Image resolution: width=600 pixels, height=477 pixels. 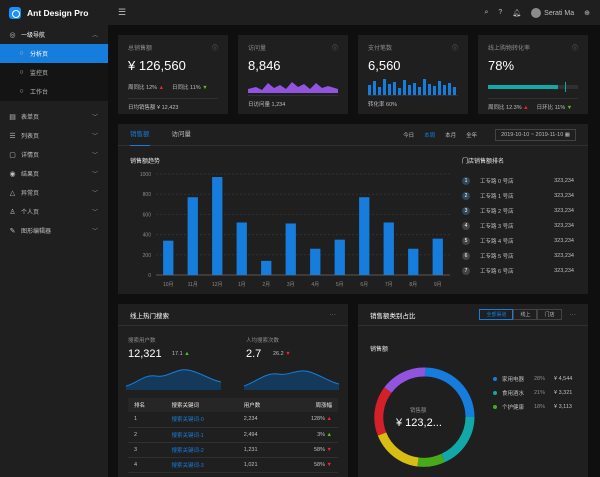 I want to click on legend-item: 家用电器 28% ¥ 4,544, so click(x=538, y=379).